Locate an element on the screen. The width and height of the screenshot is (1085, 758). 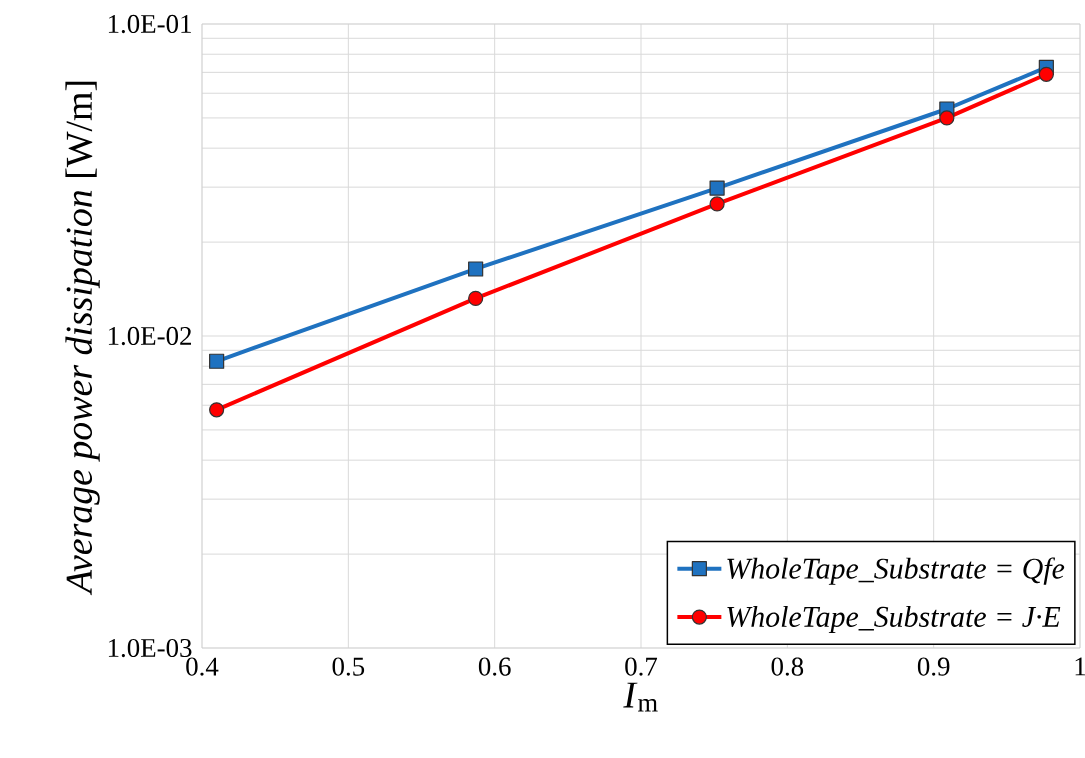
legend-label: WholeTape_Substrate = J·E is located at coordinates (894, 619).